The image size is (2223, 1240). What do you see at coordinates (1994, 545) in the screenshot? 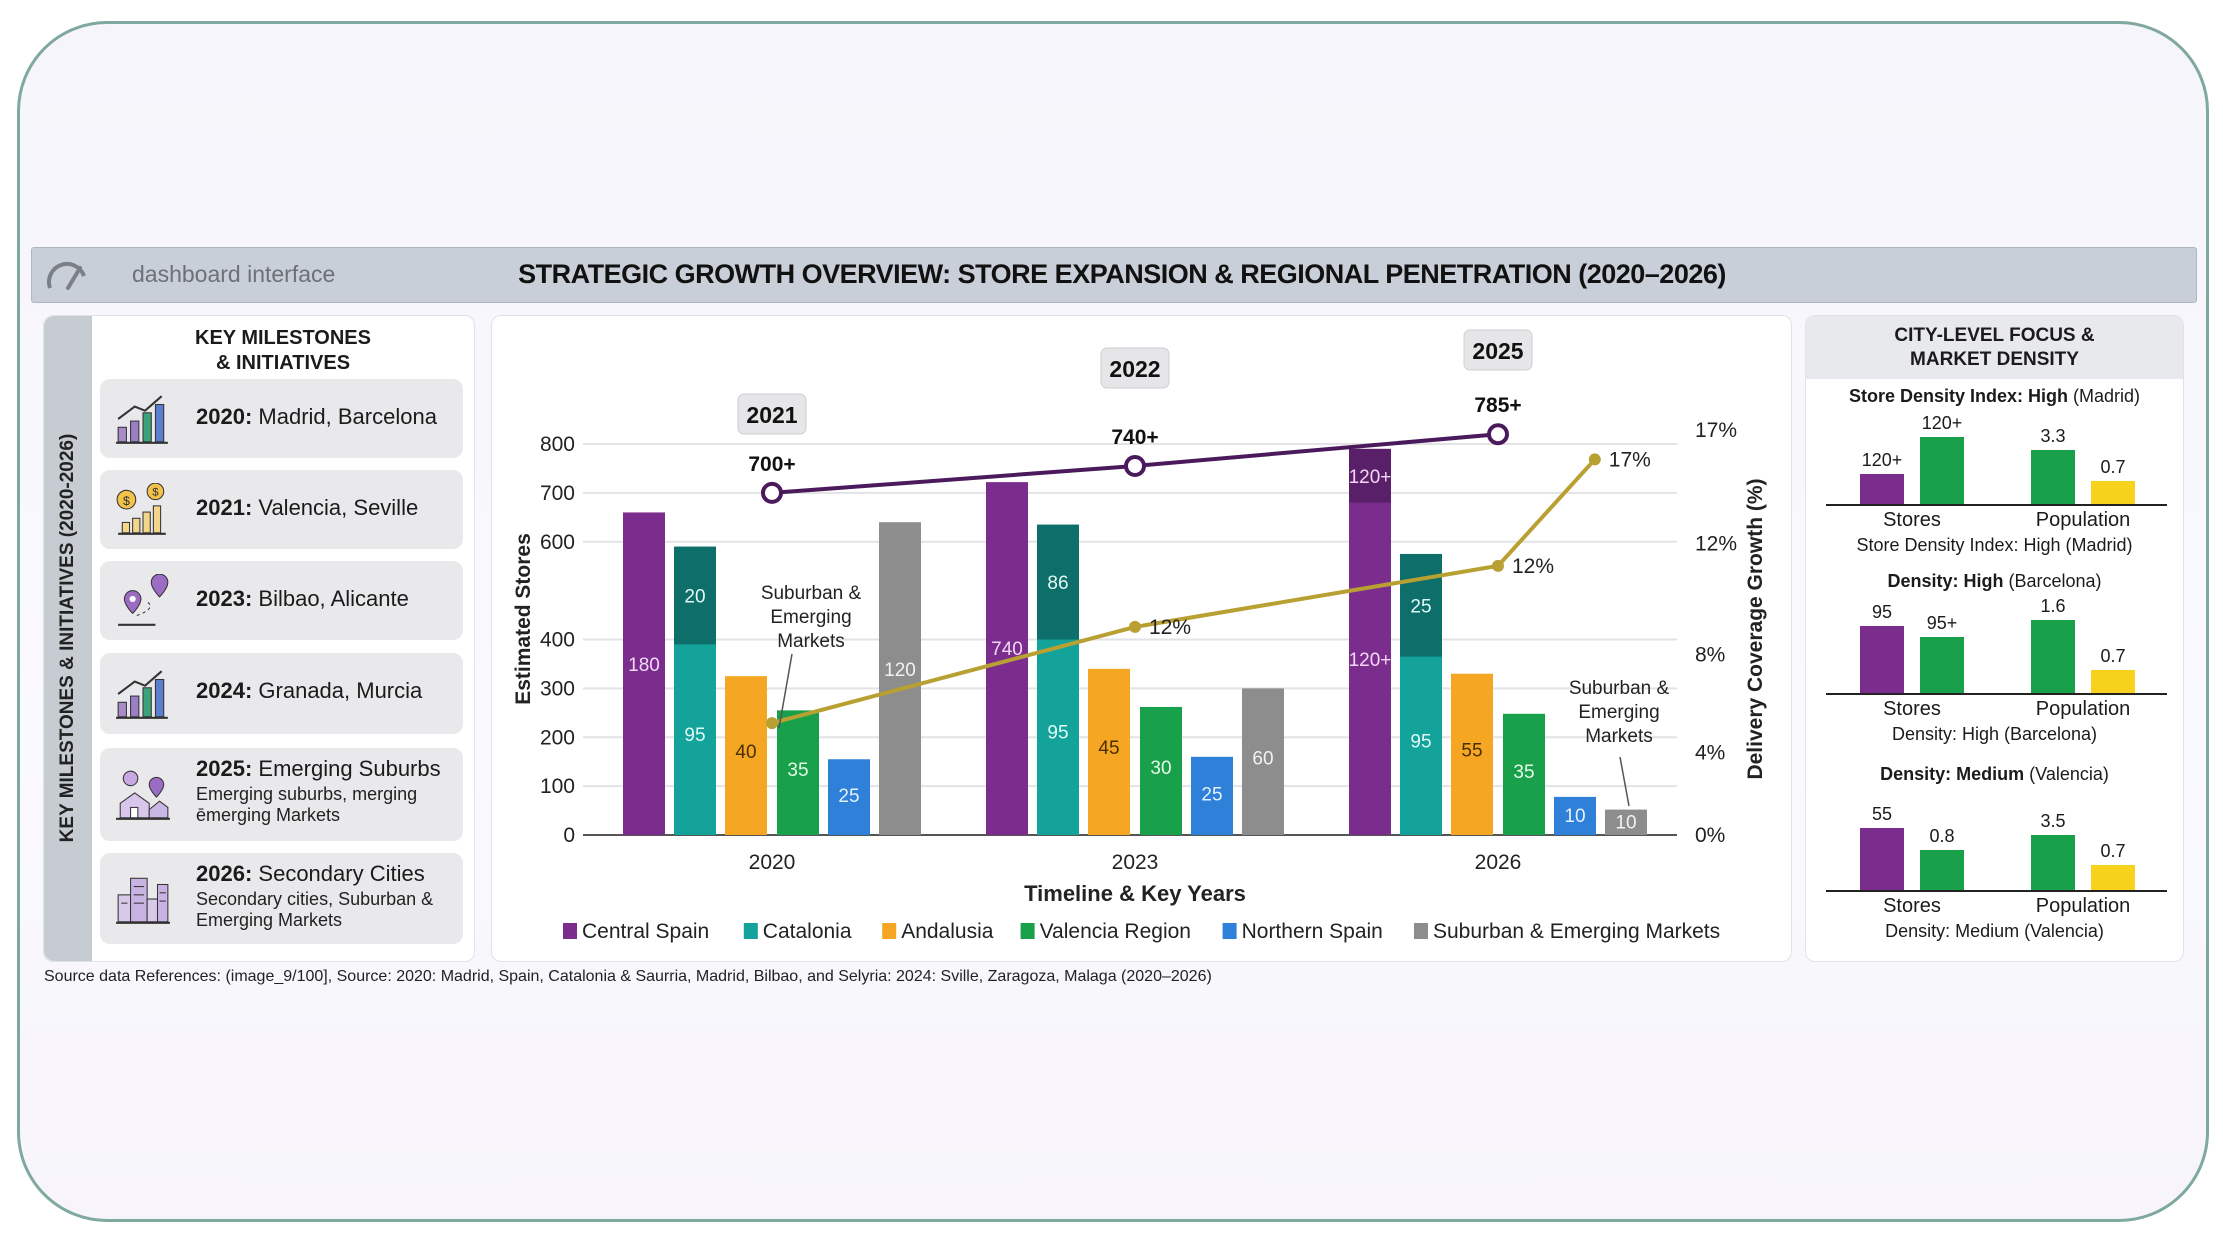
I see `density-chart-caption: Store Density Index: High (Madrid)` at bounding box center [1994, 545].